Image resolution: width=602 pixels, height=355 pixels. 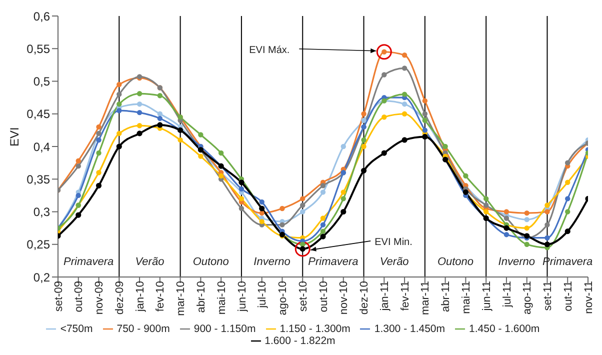 What do you see at coordinates (504, 329) in the screenshot?
I see `legend-label: 1.450 - 1.600m` at bounding box center [504, 329].